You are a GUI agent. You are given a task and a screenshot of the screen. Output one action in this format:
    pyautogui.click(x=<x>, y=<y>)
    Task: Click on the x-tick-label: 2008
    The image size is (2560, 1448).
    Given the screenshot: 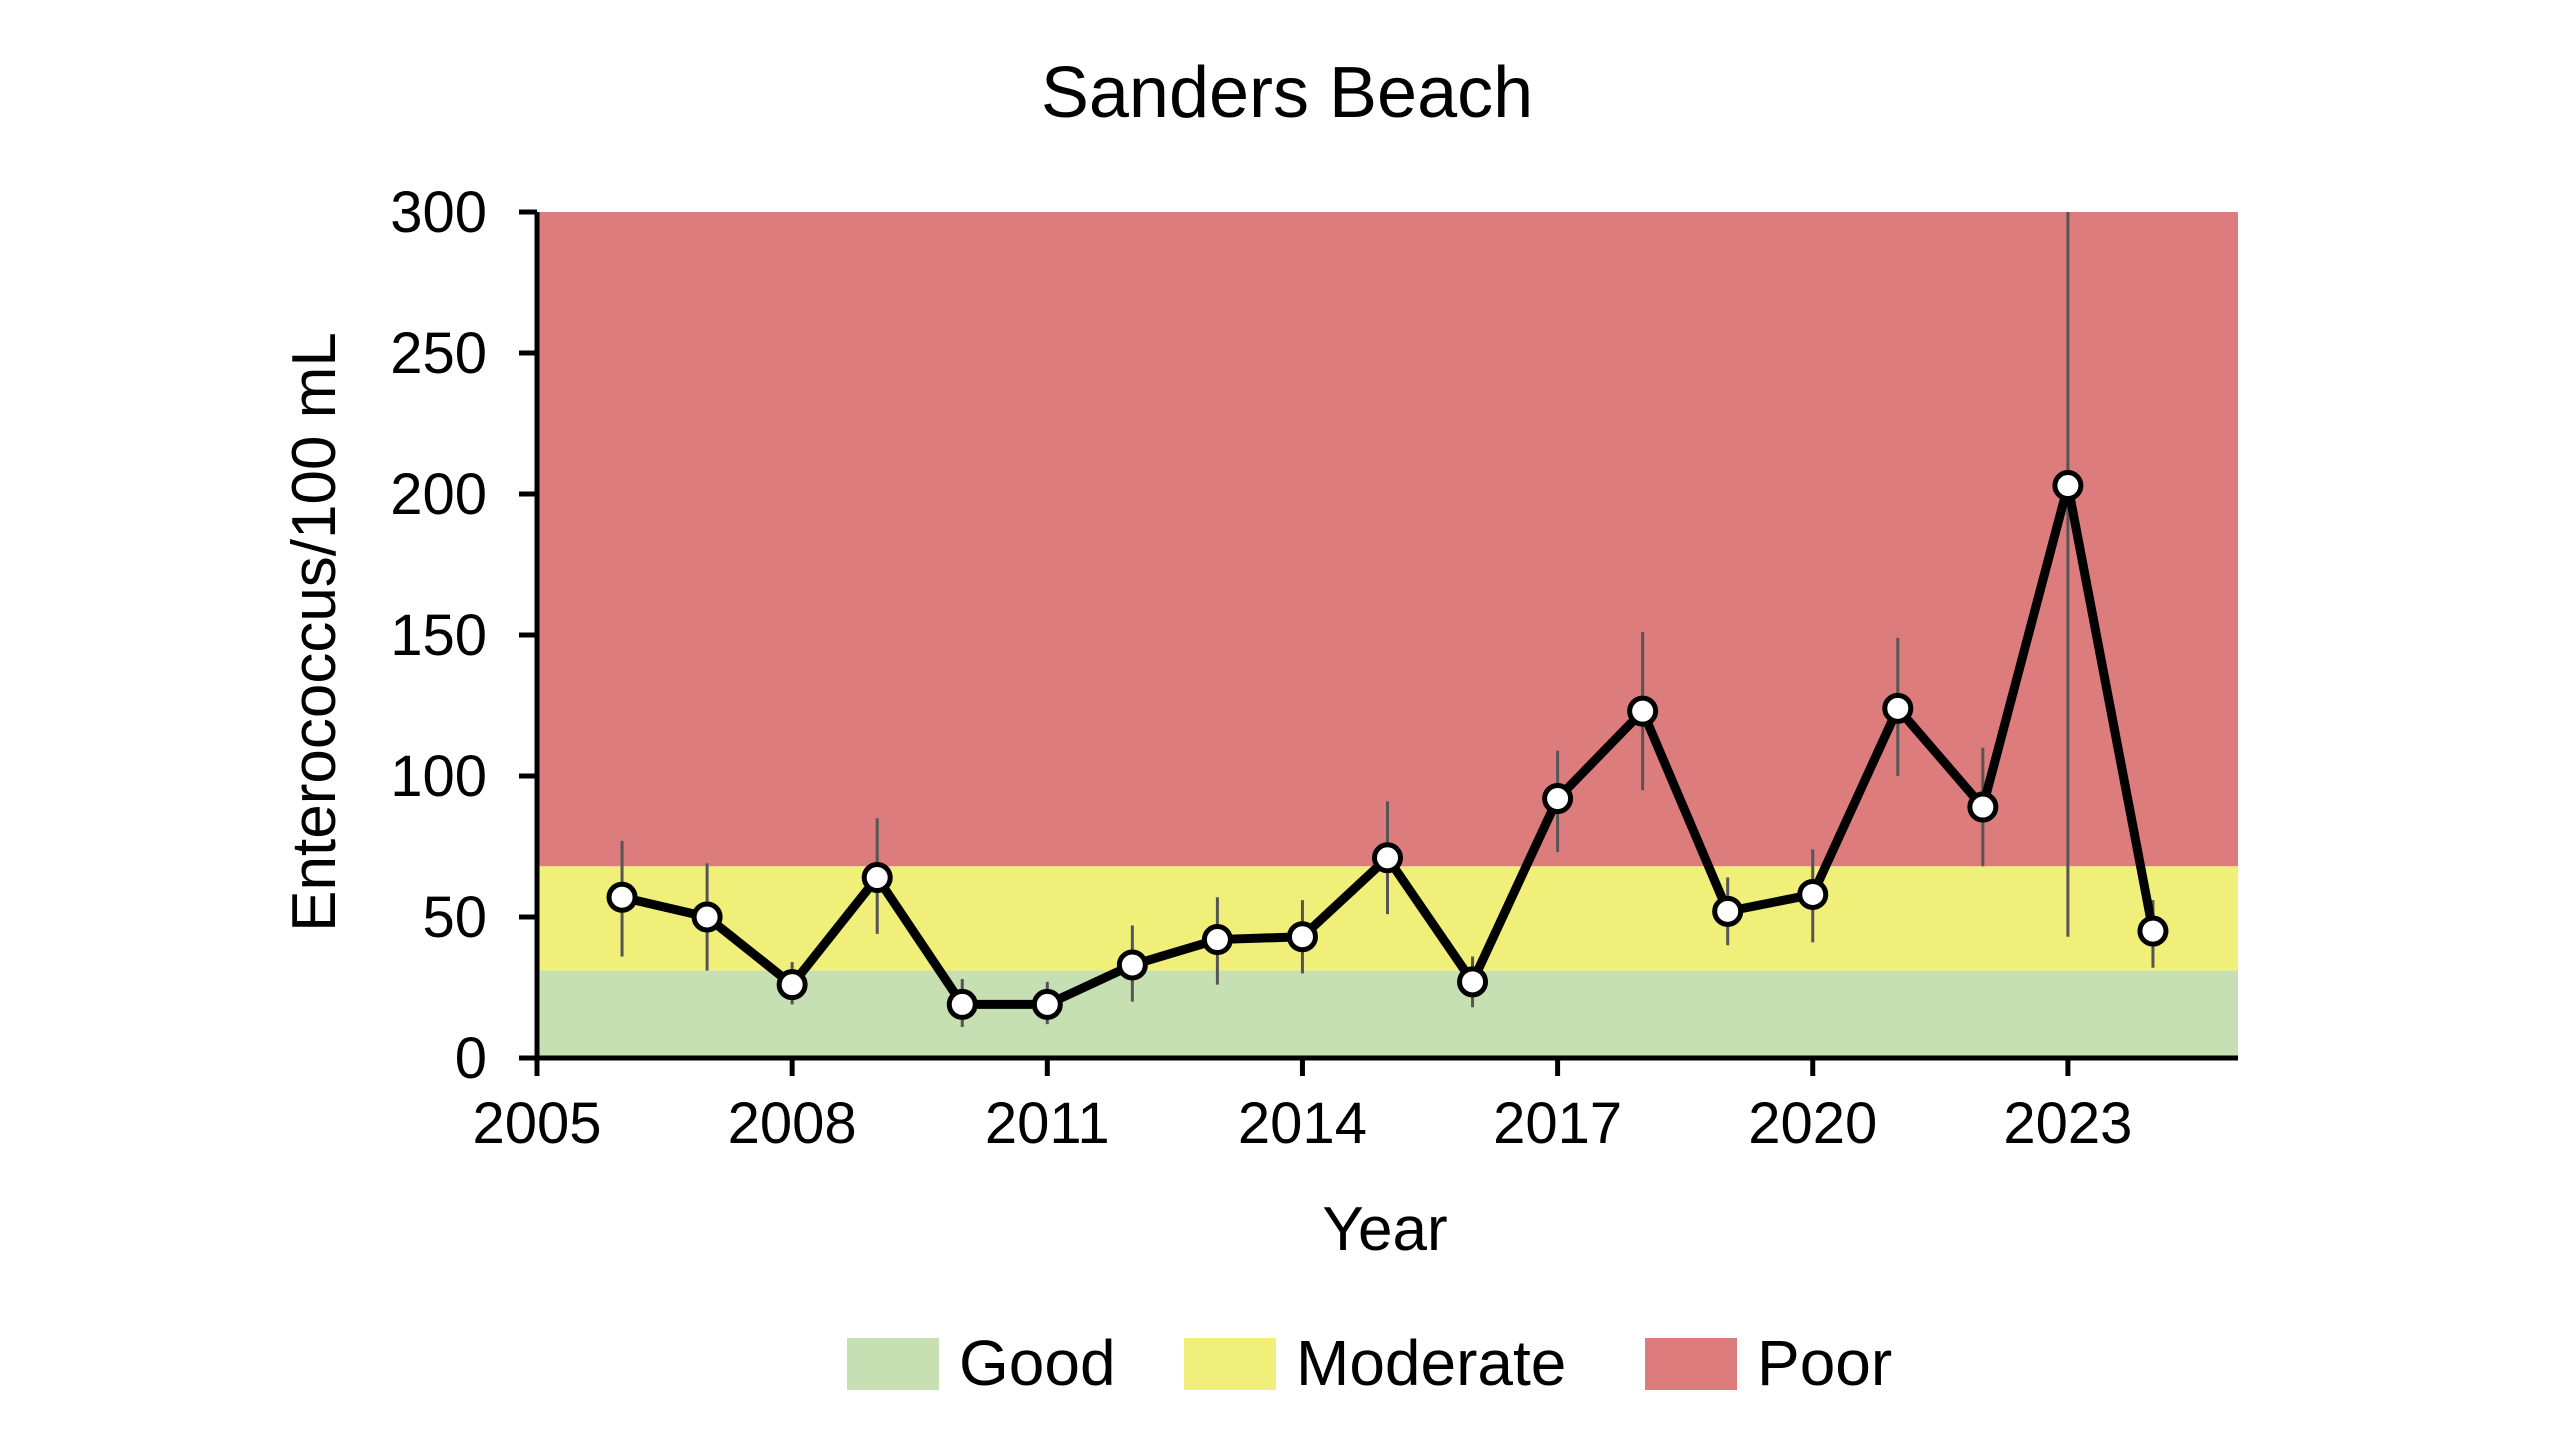 What is the action you would take?
    pyautogui.click(x=792, y=1123)
    